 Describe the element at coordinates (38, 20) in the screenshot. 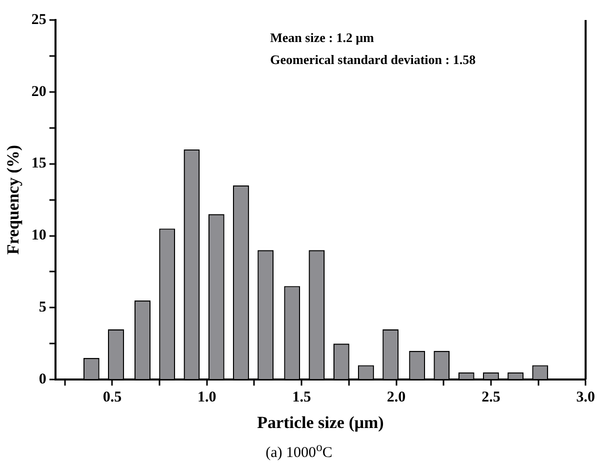

I see `y-tick-label: 25` at that location.